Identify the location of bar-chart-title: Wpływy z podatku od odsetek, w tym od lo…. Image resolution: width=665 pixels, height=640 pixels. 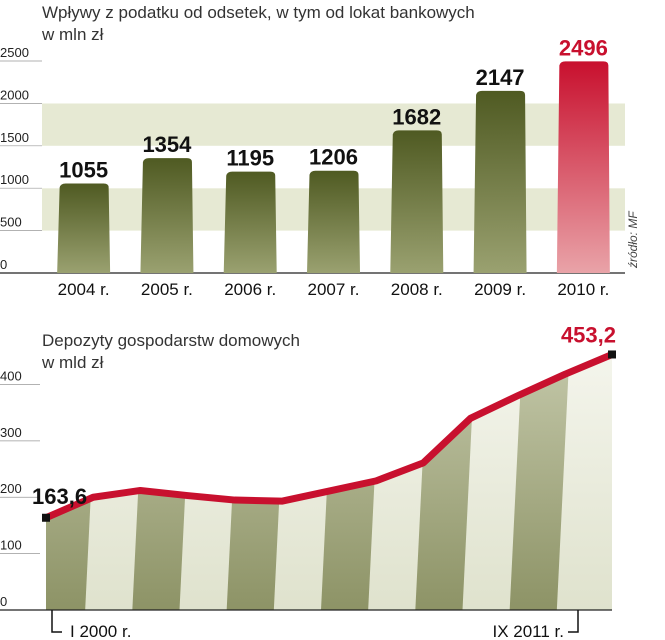
(258, 12).